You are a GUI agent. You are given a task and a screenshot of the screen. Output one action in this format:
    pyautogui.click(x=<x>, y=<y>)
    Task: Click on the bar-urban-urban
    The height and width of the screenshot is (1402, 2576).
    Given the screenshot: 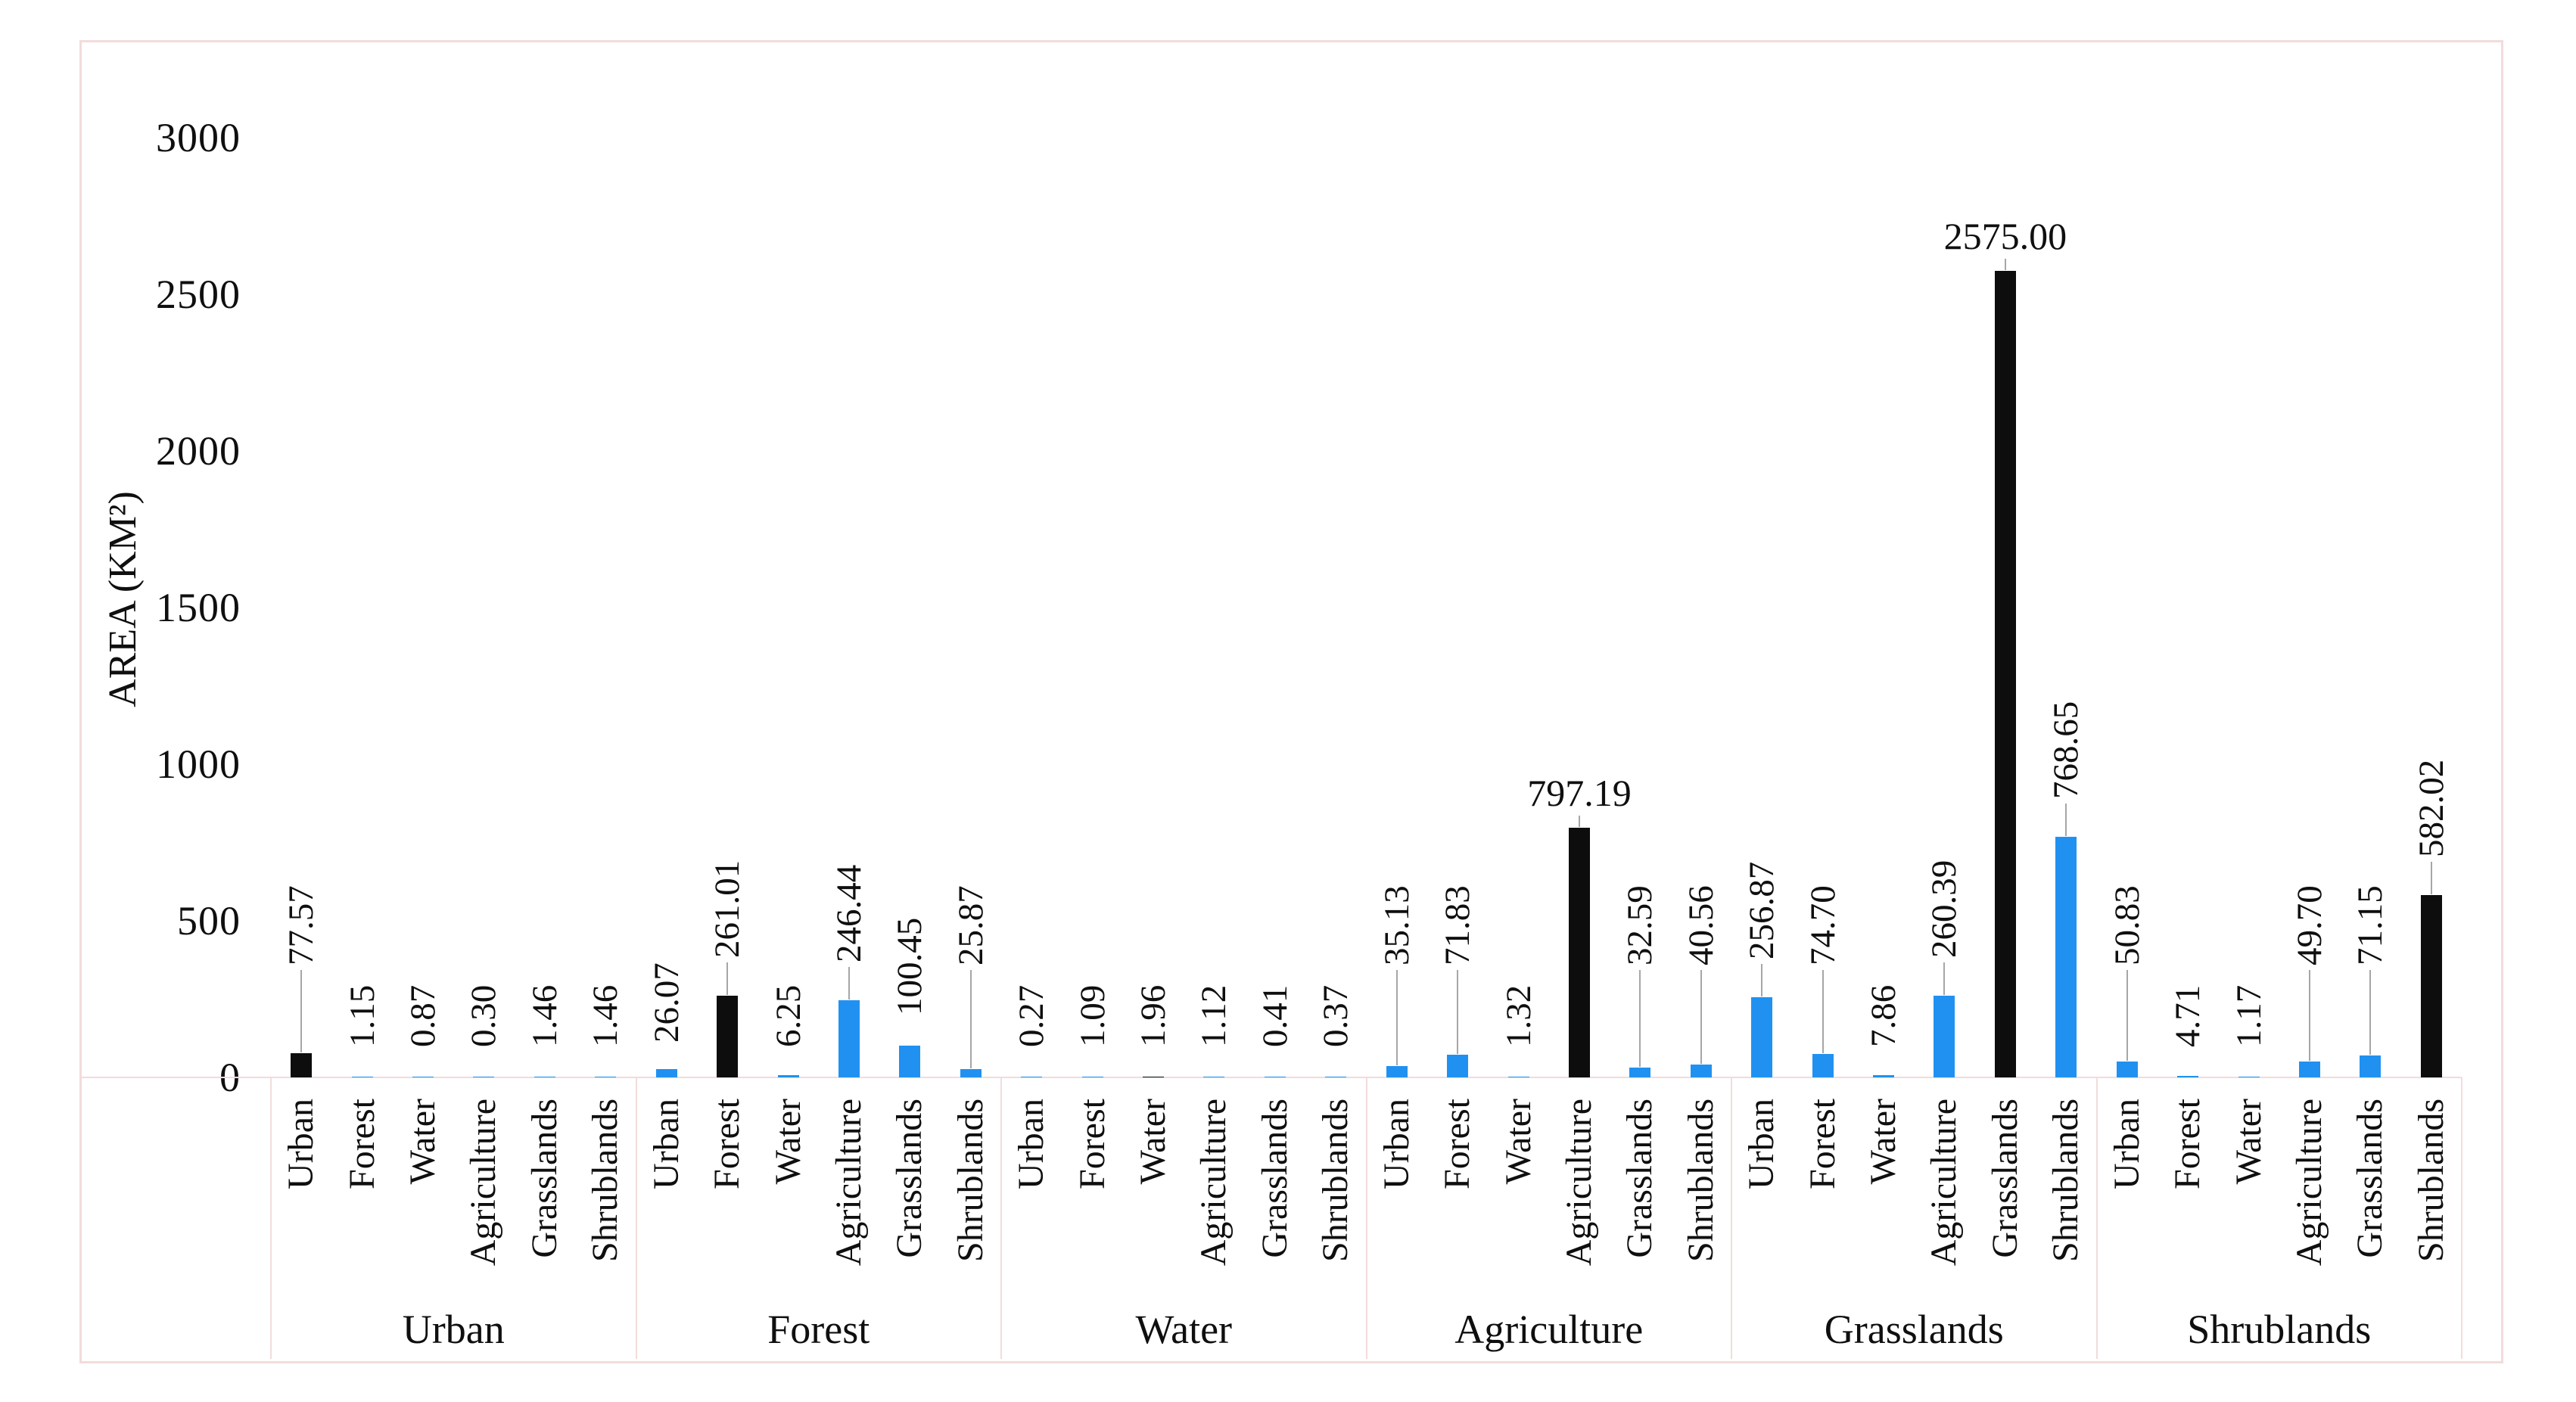 What is the action you would take?
    pyautogui.click(x=302, y=1064)
    